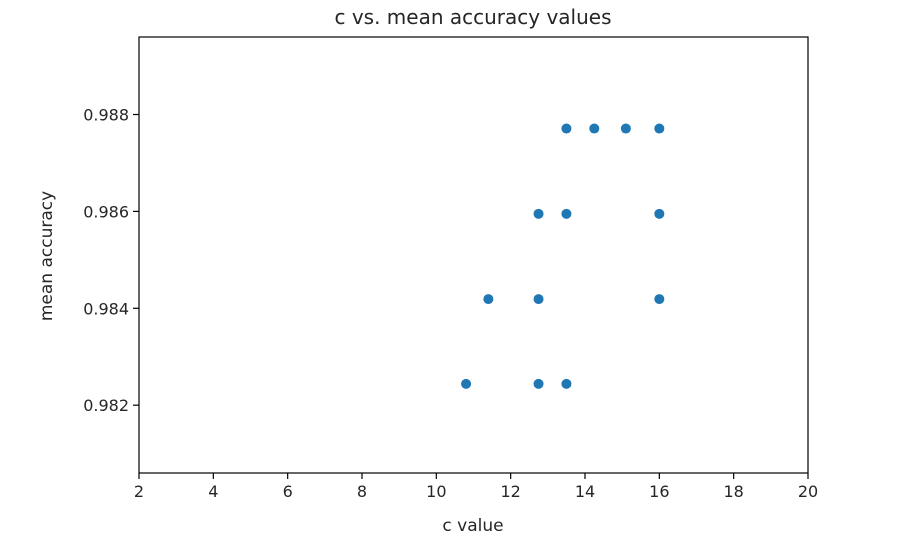 Image resolution: width=902 pixels, height=552 pixels. Describe the element at coordinates (362, 491) in the screenshot. I see `x-tick-label: 8` at that location.